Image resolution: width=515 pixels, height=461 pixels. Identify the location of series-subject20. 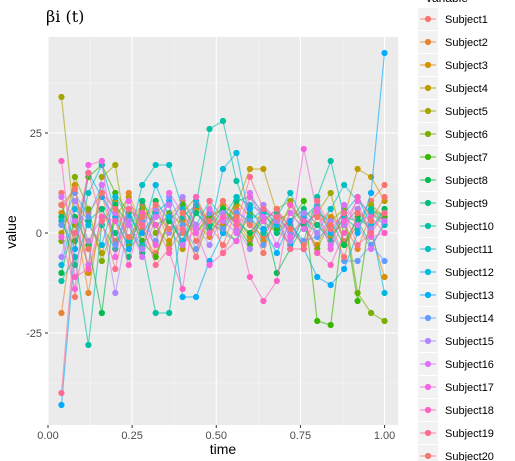
(223, 223).